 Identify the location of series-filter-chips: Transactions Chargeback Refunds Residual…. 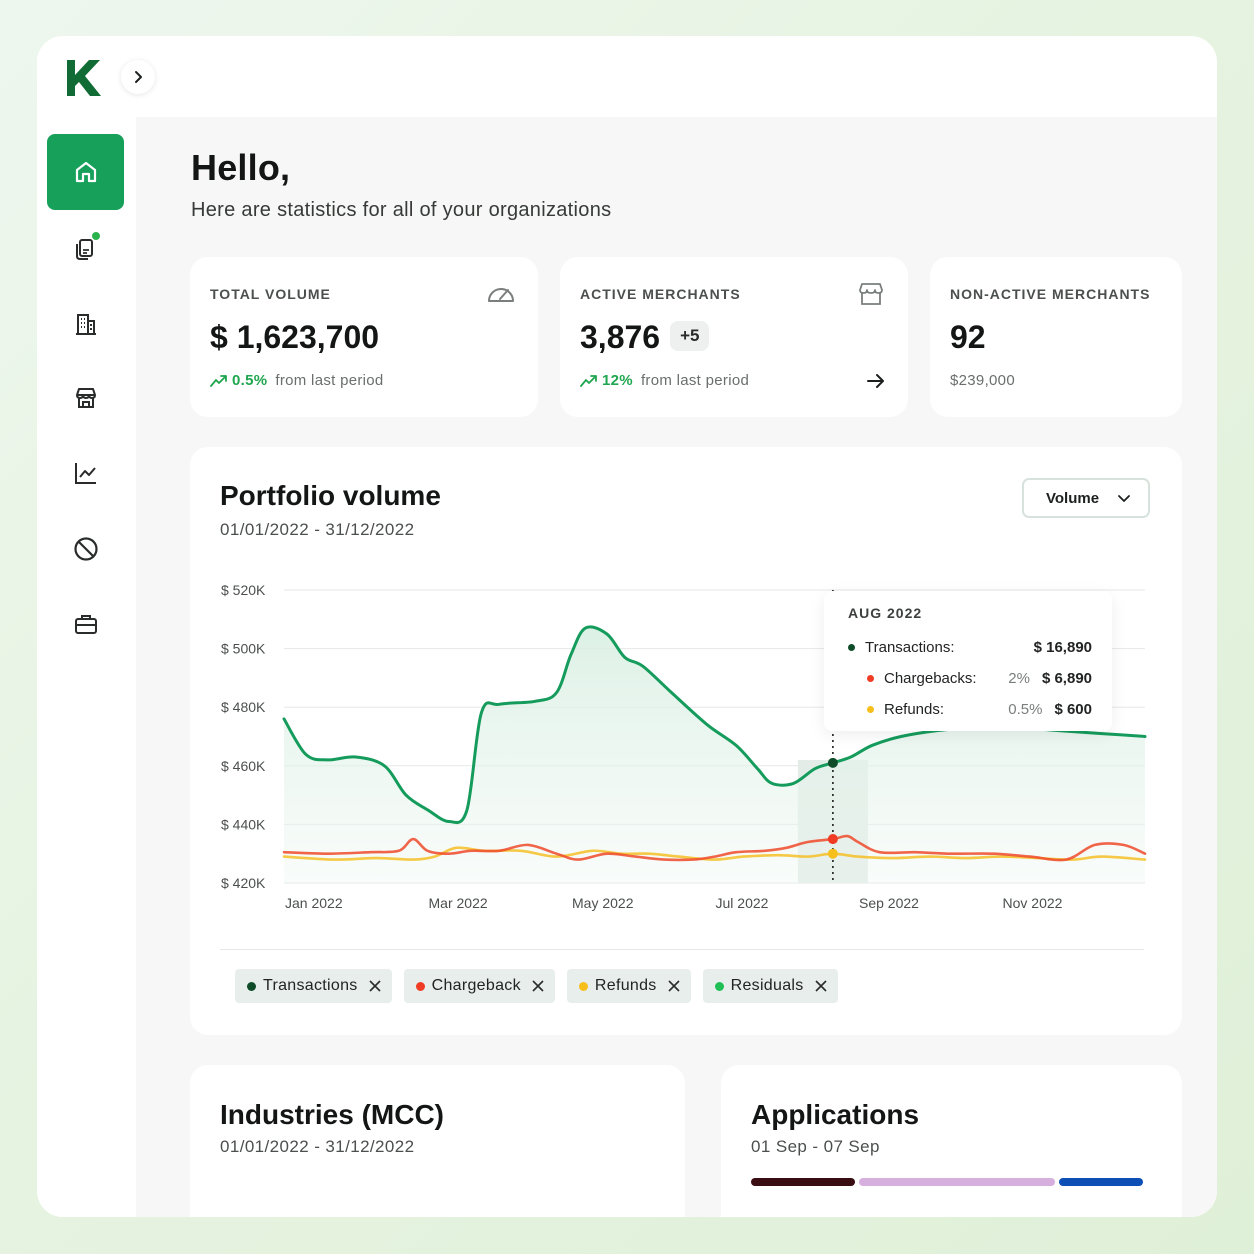
(536, 986).